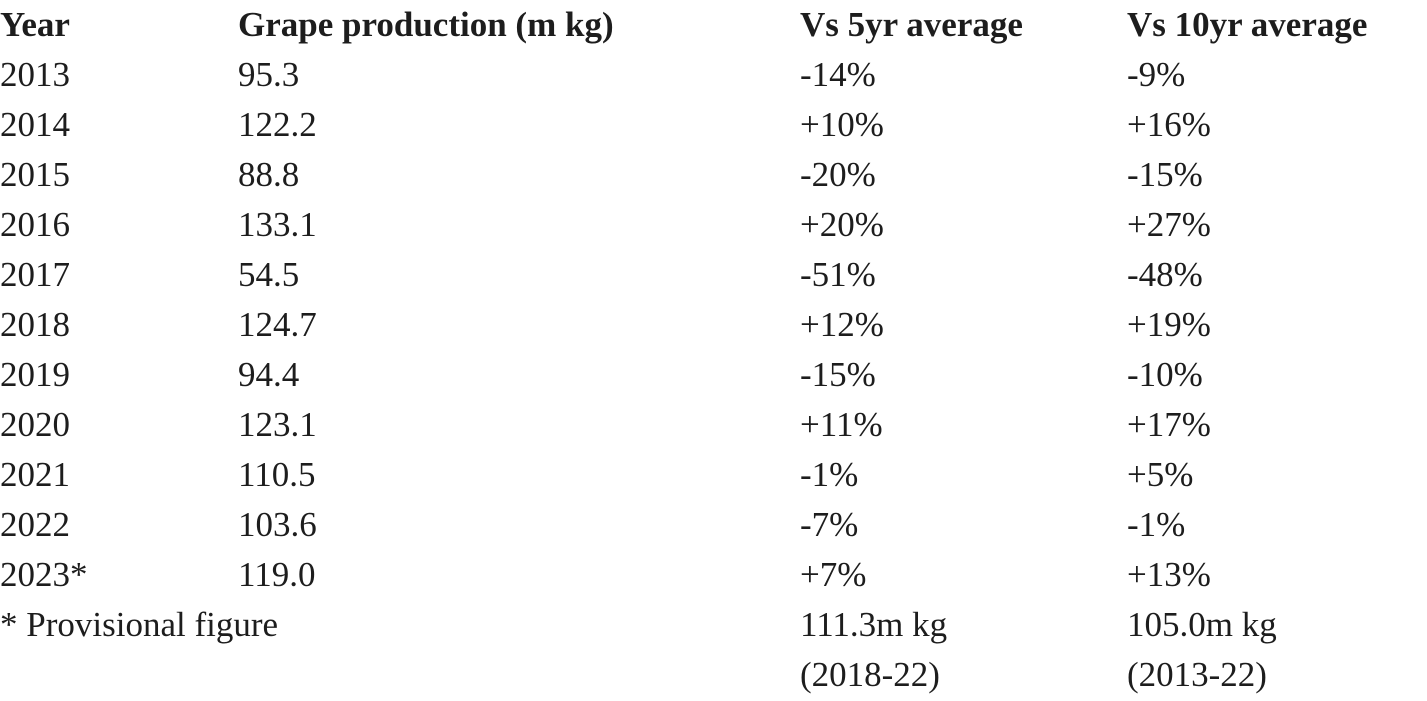 Image resolution: width=1427 pixels, height=701 pixels. What do you see at coordinates (838, 74) in the screenshot?
I see `vs5-cell: -14%` at bounding box center [838, 74].